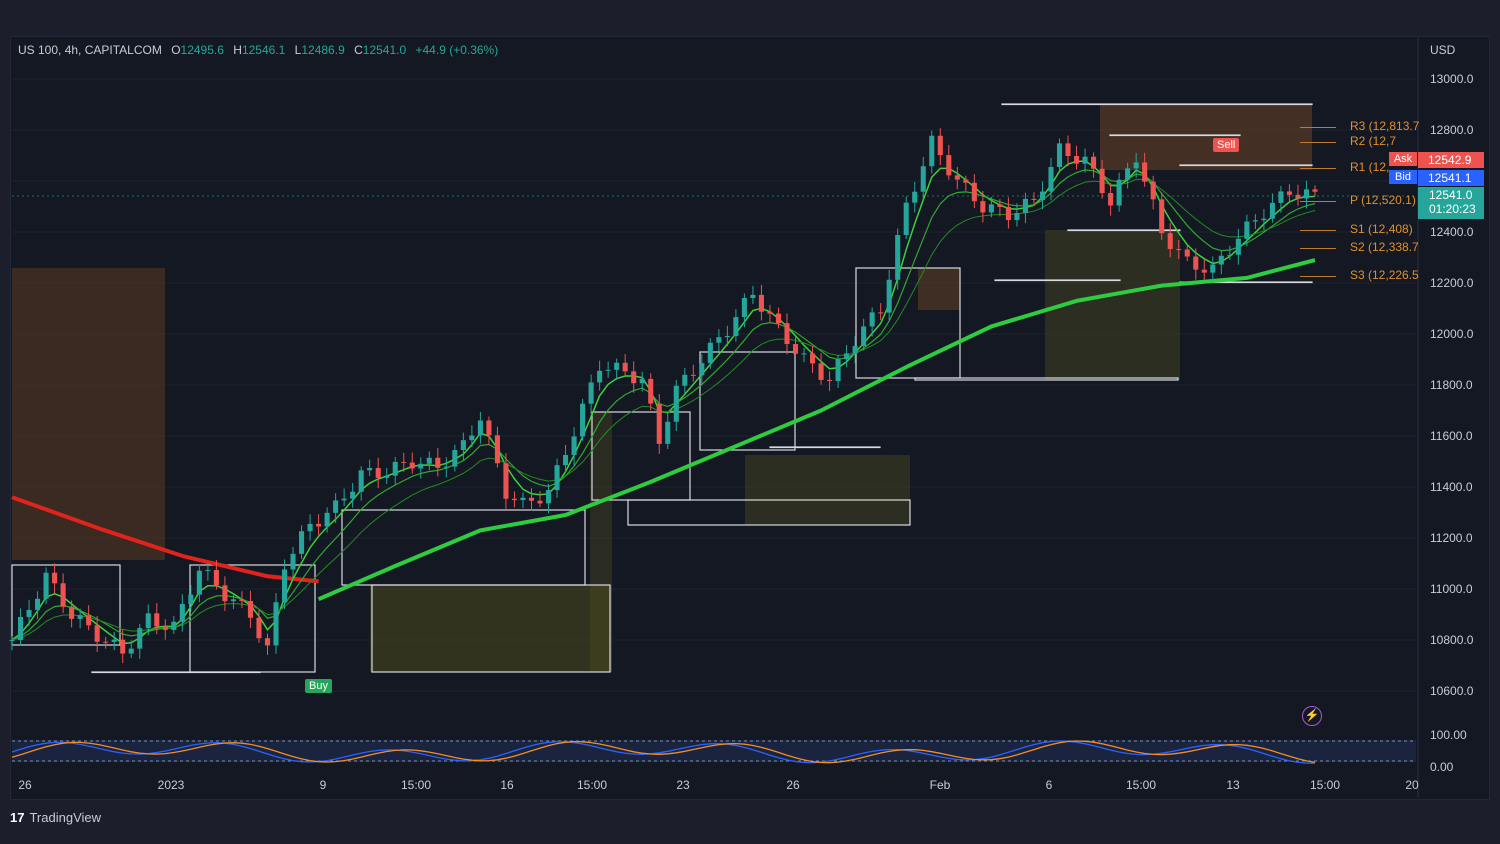 The width and height of the screenshot is (1500, 844). What do you see at coordinates (1443, 50) in the screenshot?
I see `currency-label: USD` at bounding box center [1443, 50].